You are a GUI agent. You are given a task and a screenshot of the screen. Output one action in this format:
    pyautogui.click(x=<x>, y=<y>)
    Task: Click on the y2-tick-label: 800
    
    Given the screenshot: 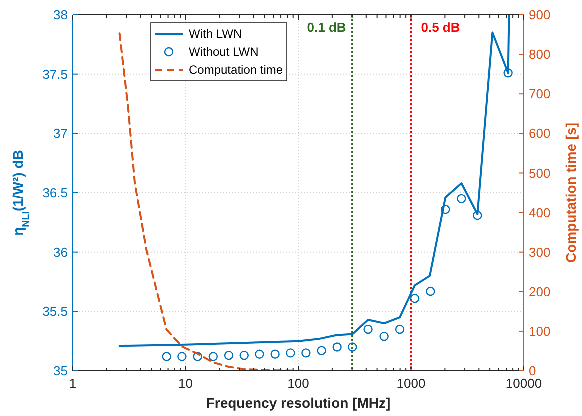 What is the action you would take?
    pyautogui.click(x=540, y=54)
    